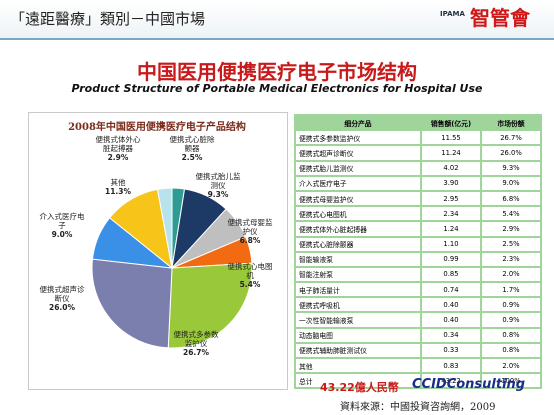 The width and height of the screenshot is (554, 415). Describe the element at coordinates (451, 183) in the screenshot. I see `table-cell: 3.90` at that location.